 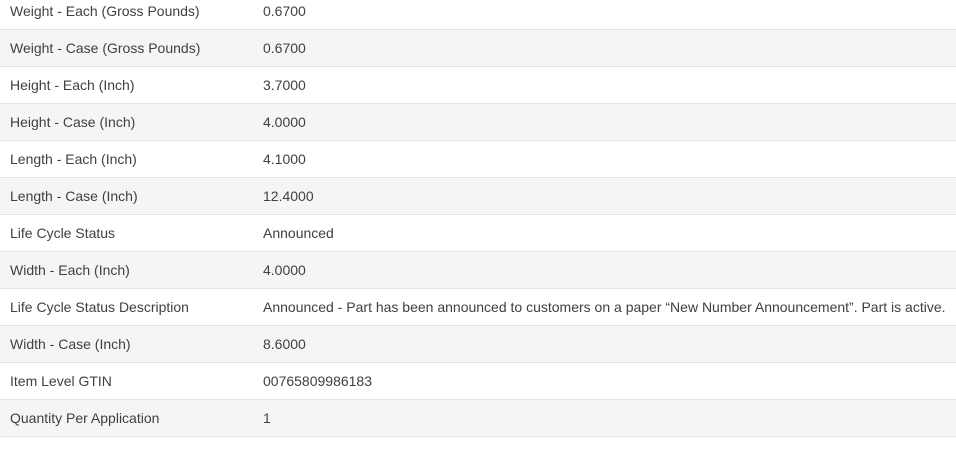 I want to click on attribute-label: Height - Case (Inch), so click(x=126, y=122).